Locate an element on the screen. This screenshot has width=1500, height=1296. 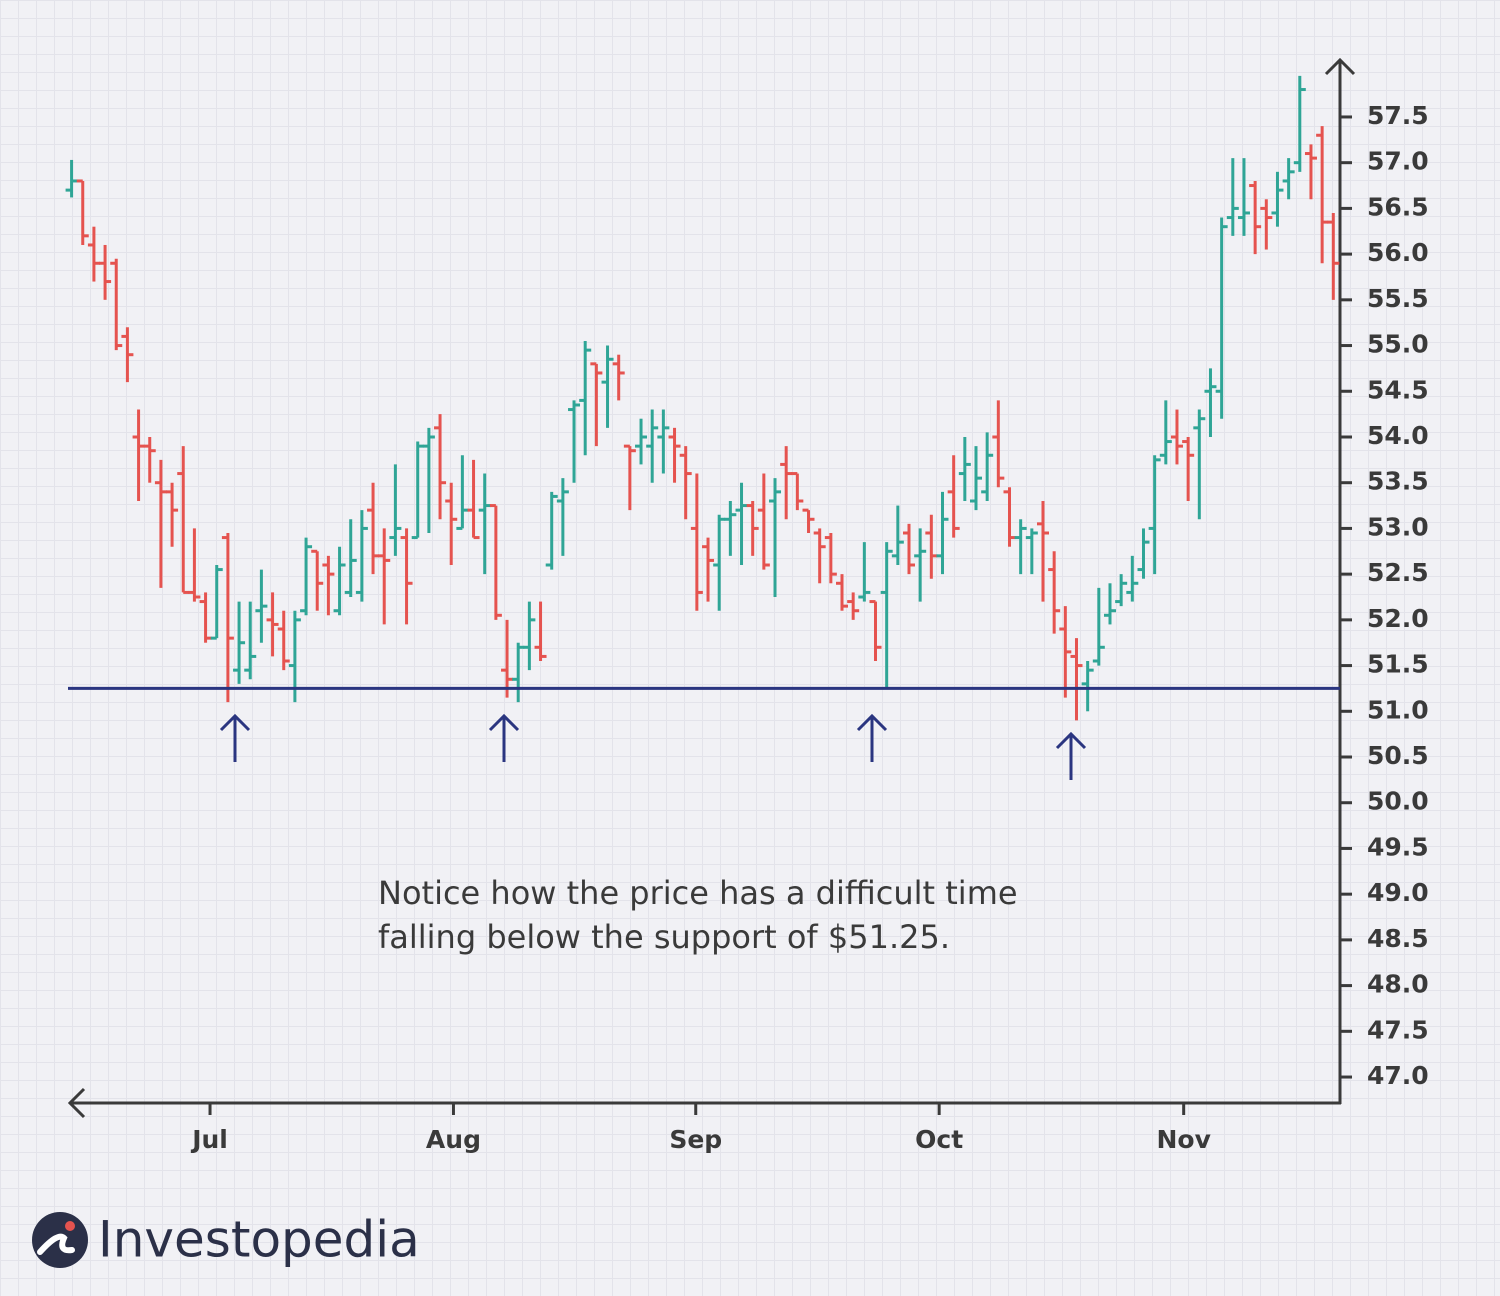
y-axis-arrow is located at coordinates (1340, 66).